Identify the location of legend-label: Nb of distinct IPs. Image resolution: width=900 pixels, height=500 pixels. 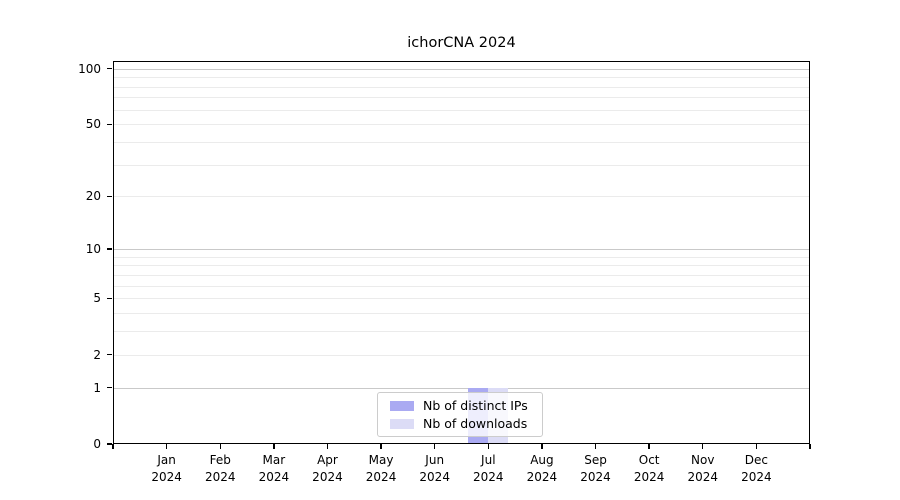
(475, 405).